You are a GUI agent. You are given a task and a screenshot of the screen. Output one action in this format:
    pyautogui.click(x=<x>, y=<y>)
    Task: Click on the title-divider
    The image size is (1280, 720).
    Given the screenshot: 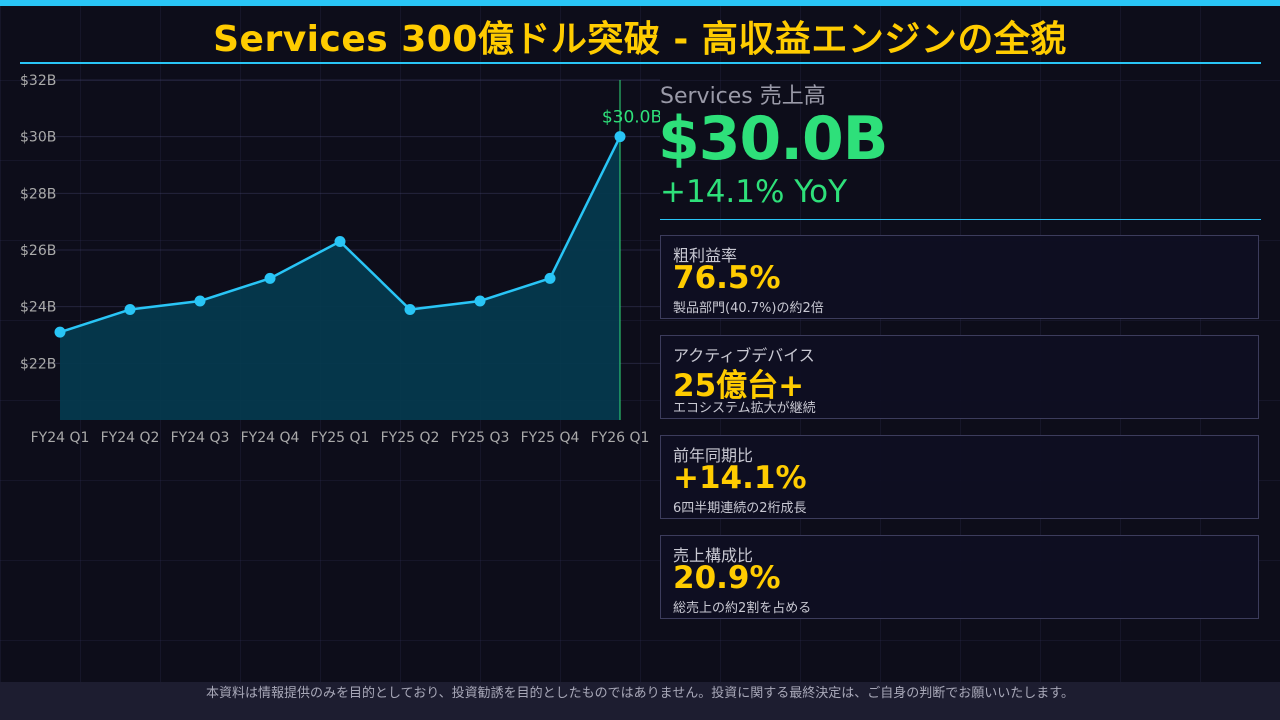 What is the action you would take?
    pyautogui.click(x=640, y=63)
    